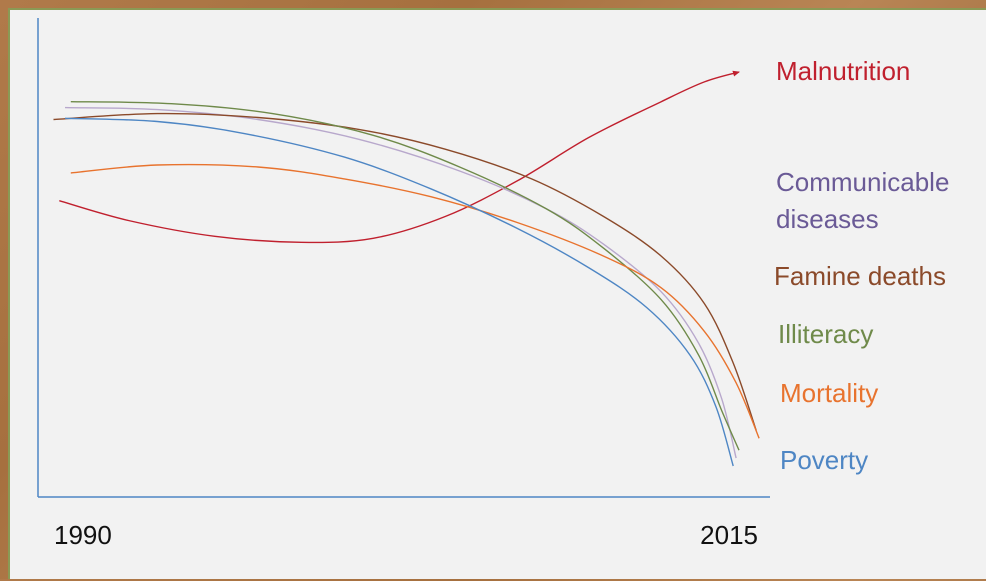 The width and height of the screenshot is (986, 581). What do you see at coordinates (406, 535) in the screenshot?
I see `x-tick-labels: 1990 2015` at bounding box center [406, 535].